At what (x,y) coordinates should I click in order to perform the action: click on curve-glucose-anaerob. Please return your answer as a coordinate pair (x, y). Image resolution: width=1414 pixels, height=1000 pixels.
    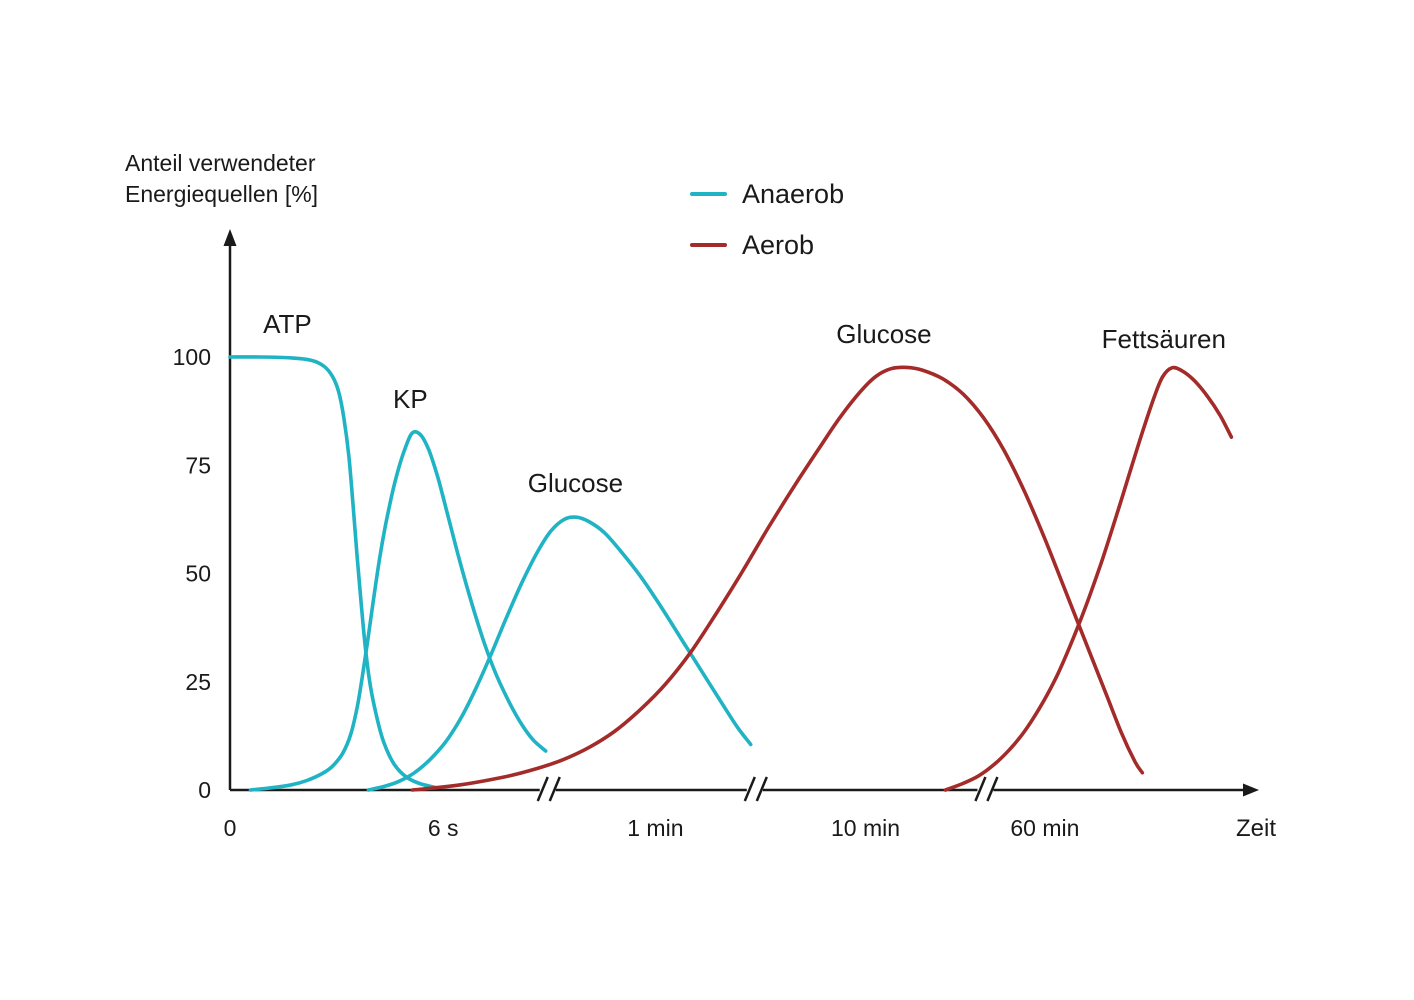
    Looking at the image, I should click on (559, 653).